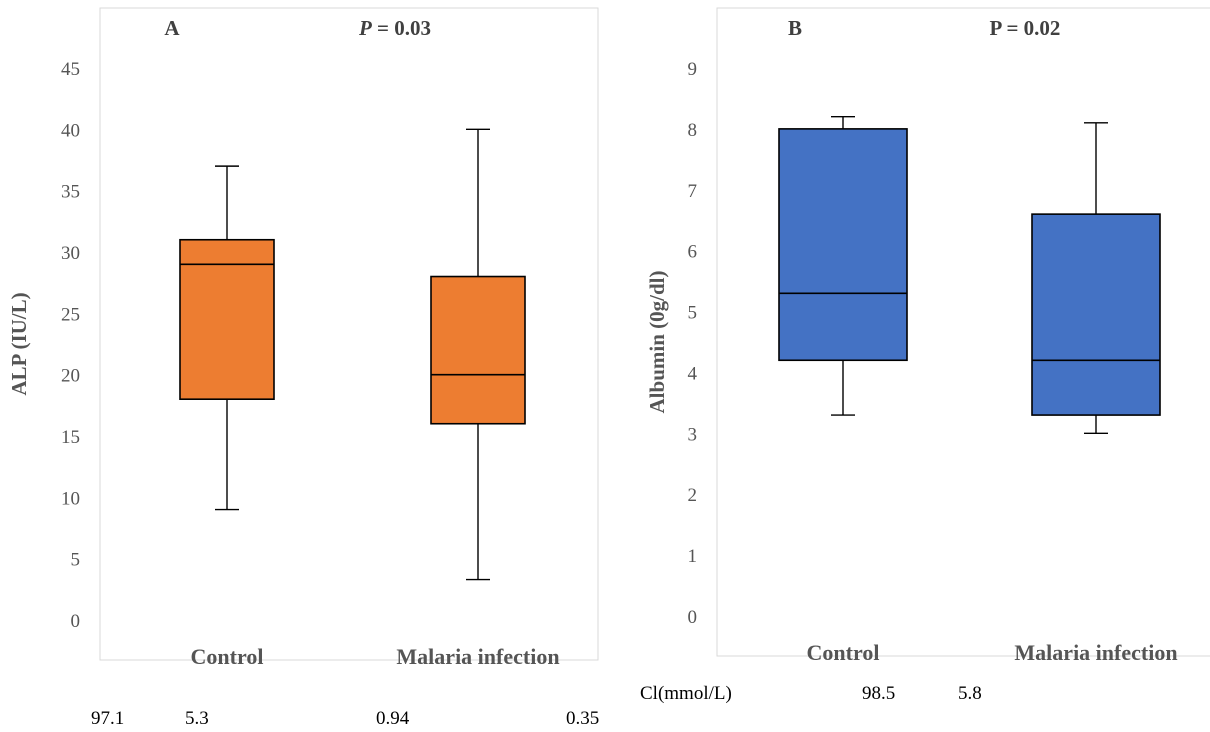 The image size is (1210, 732). I want to click on y-tick-label: 25, so click(70, 314).